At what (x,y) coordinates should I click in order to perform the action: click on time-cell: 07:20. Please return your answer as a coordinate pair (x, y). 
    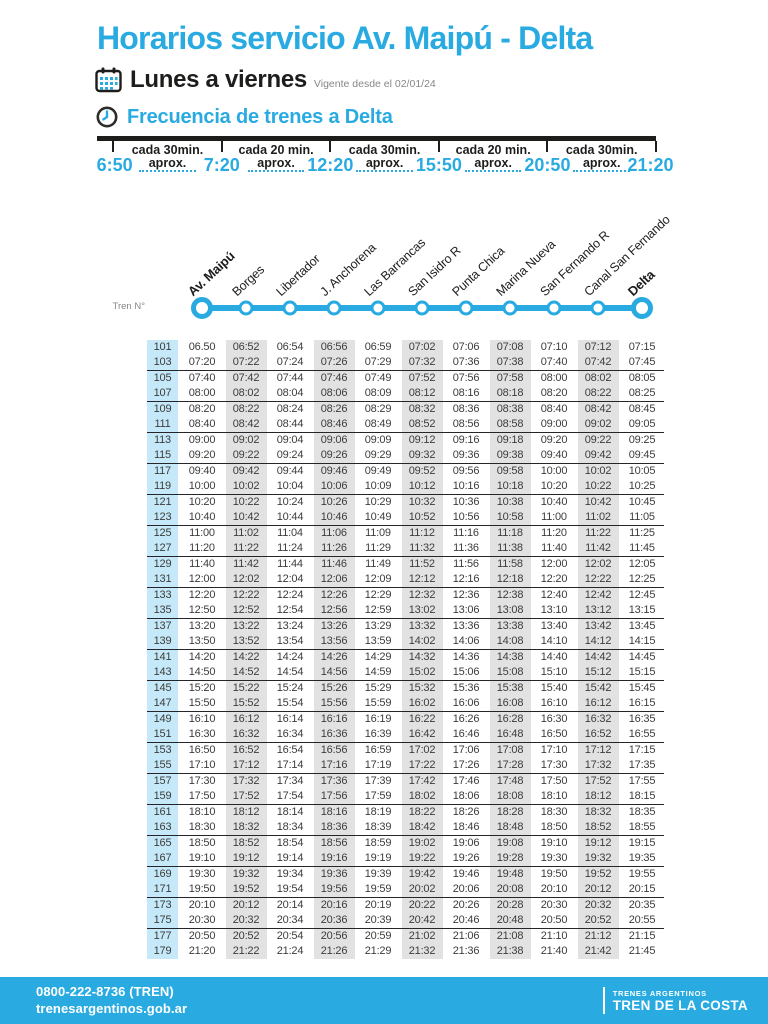
    Looking at the image, I should click on (202, 361).